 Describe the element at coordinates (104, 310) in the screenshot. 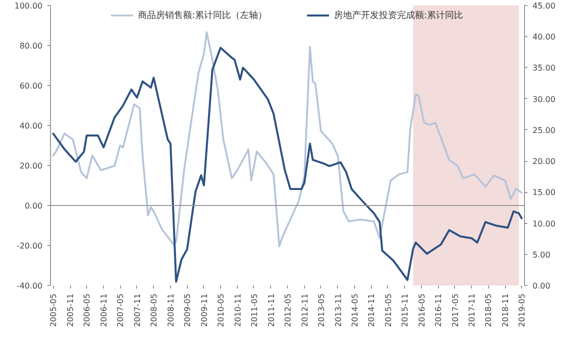

I see `x-tick-label: 2006-11` at that location.